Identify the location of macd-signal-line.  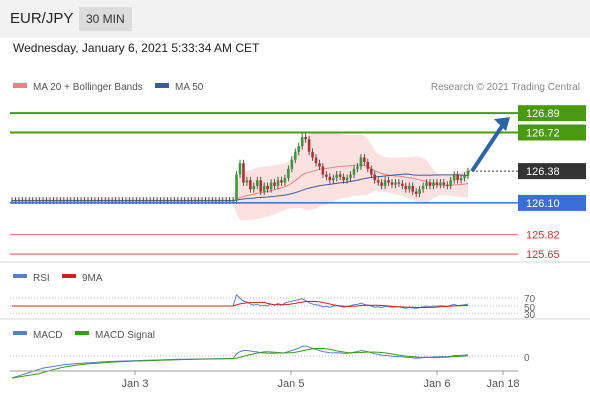
(240, 363).